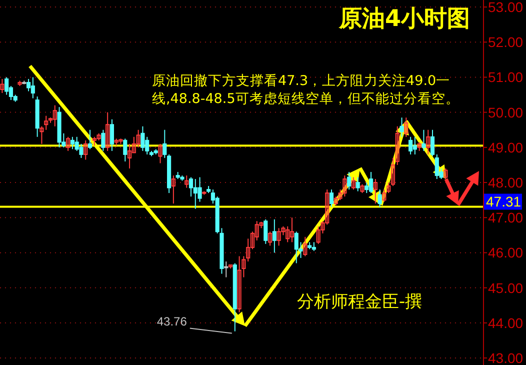  What do you see at coordinates (506, 357) in the screenshot?
I see `y-tick-label: 43.00` at bounding box center [506, 357].